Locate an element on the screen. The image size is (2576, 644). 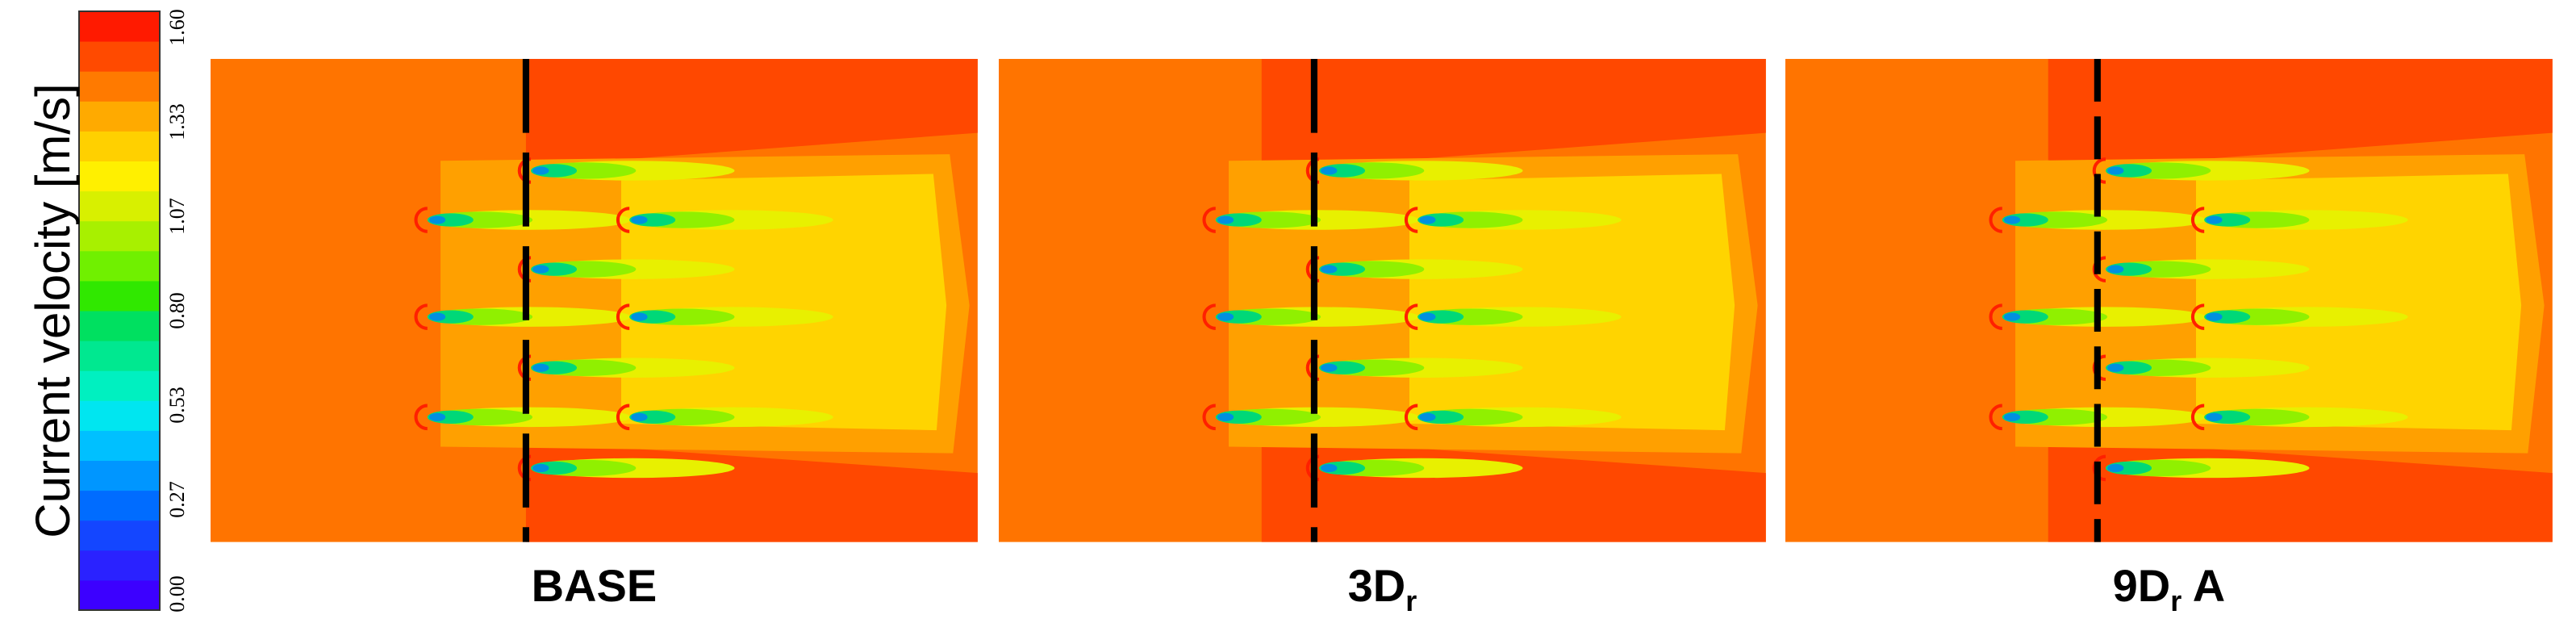
panel-label-main: 3D is located at coordinates (1377, 585).